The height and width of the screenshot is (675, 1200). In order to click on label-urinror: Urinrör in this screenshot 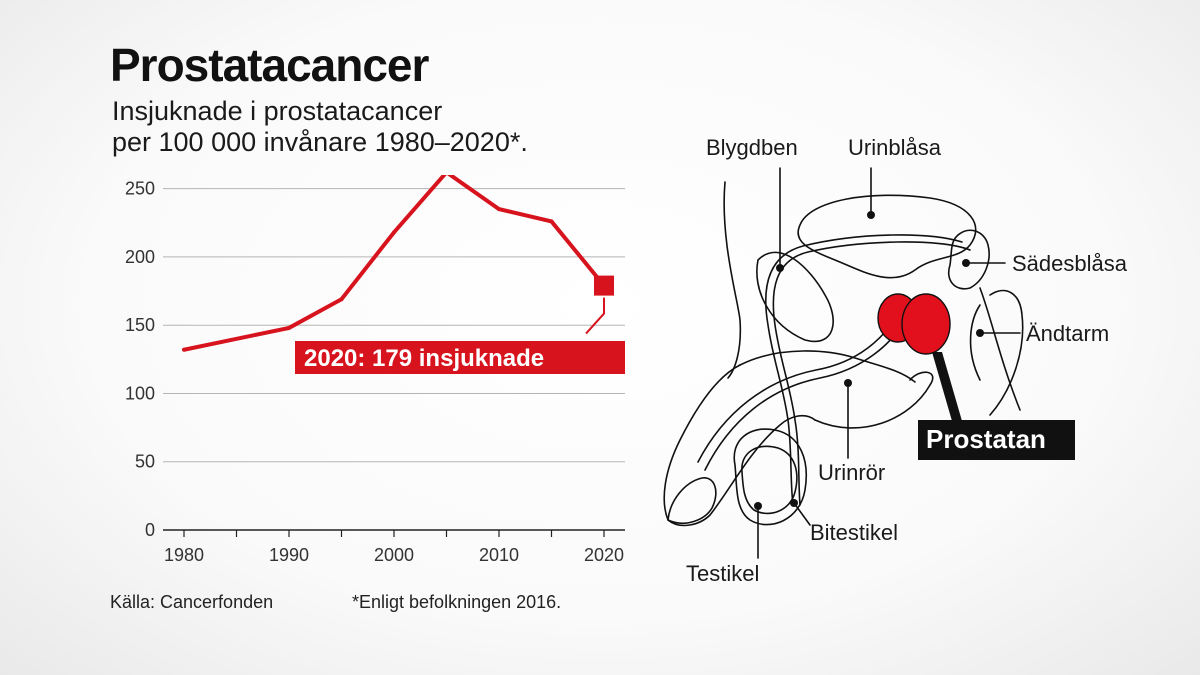, I will do `click(851, 472)`.